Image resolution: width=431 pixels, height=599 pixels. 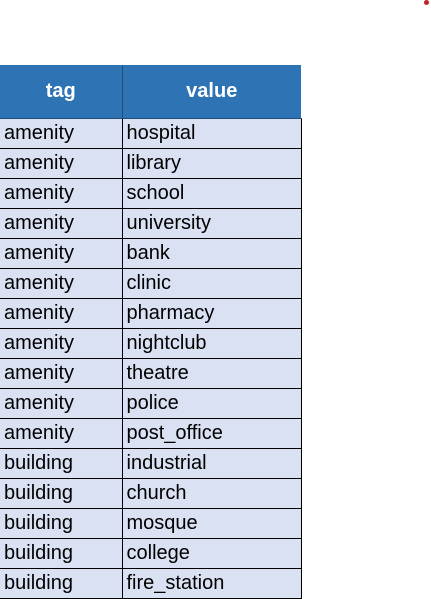 I want to click on value-cell: university, so click(x=212, y=223).